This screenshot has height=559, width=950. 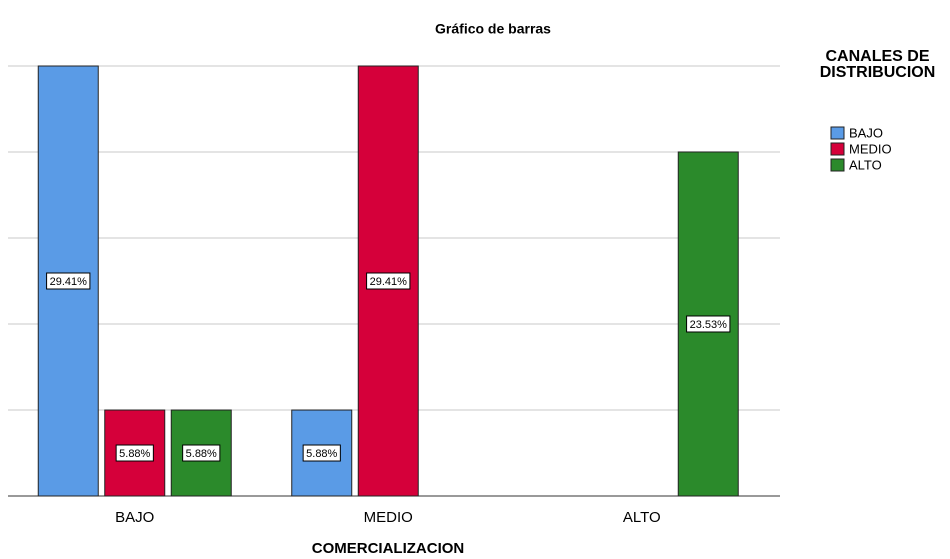 I want to click on legend-label: MEDIO, so click(x=870, y=148).